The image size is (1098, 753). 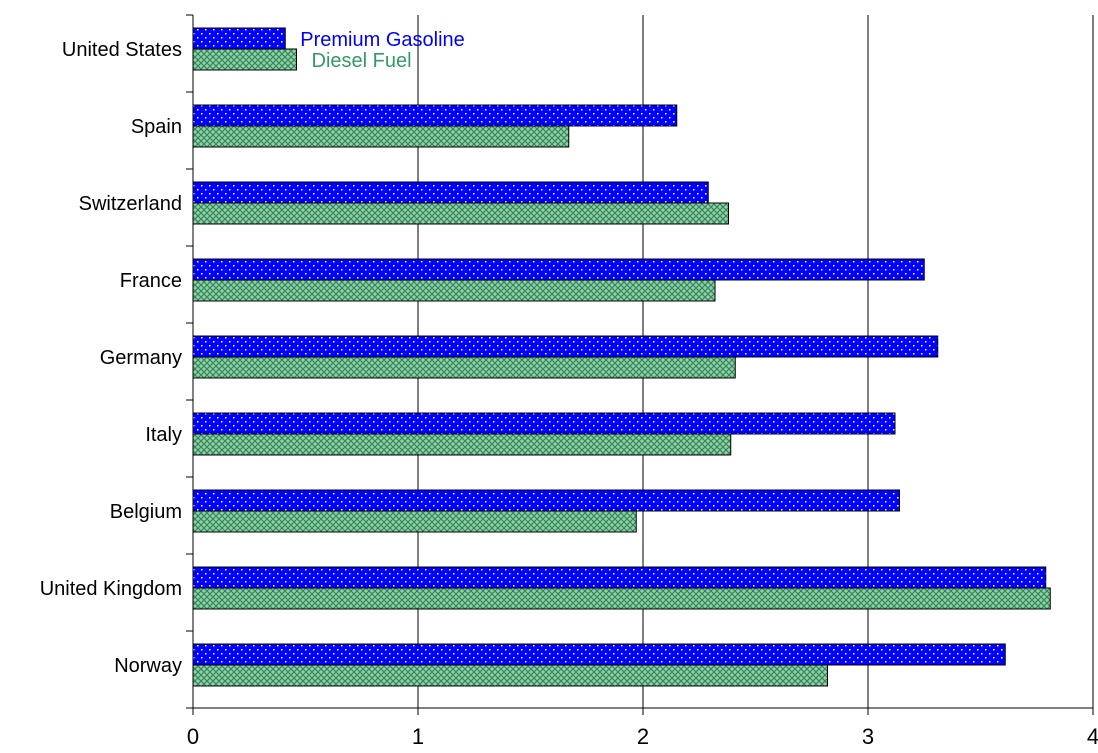 I want to click on category-label: United Kingdom, so click(x=111, y=589).